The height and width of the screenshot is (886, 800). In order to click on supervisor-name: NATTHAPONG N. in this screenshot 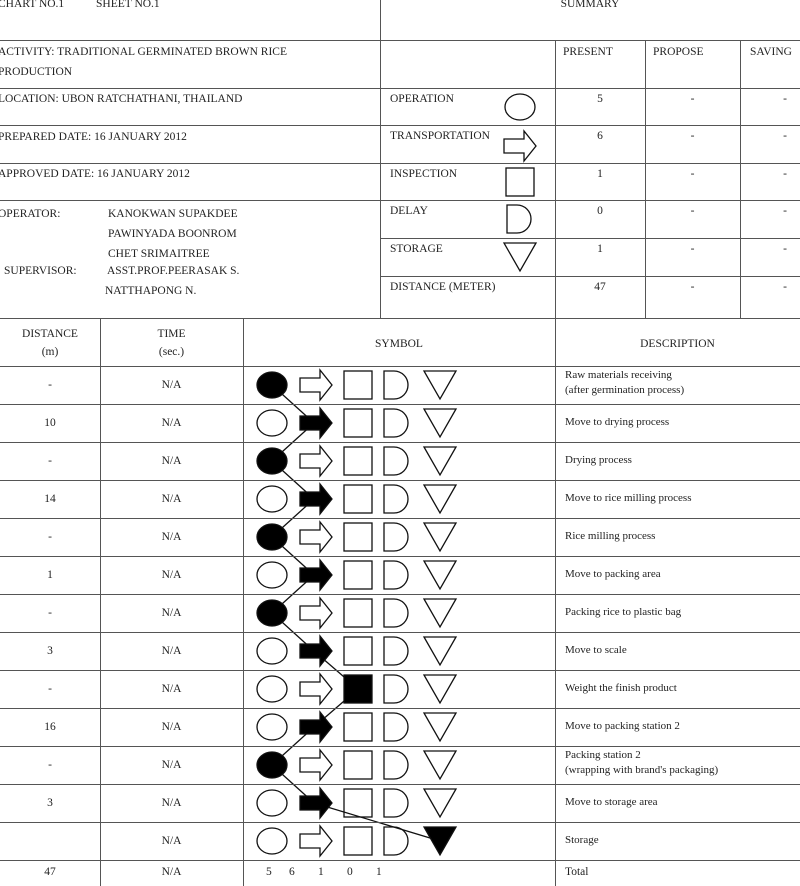, I will do `click(151, 291)`.